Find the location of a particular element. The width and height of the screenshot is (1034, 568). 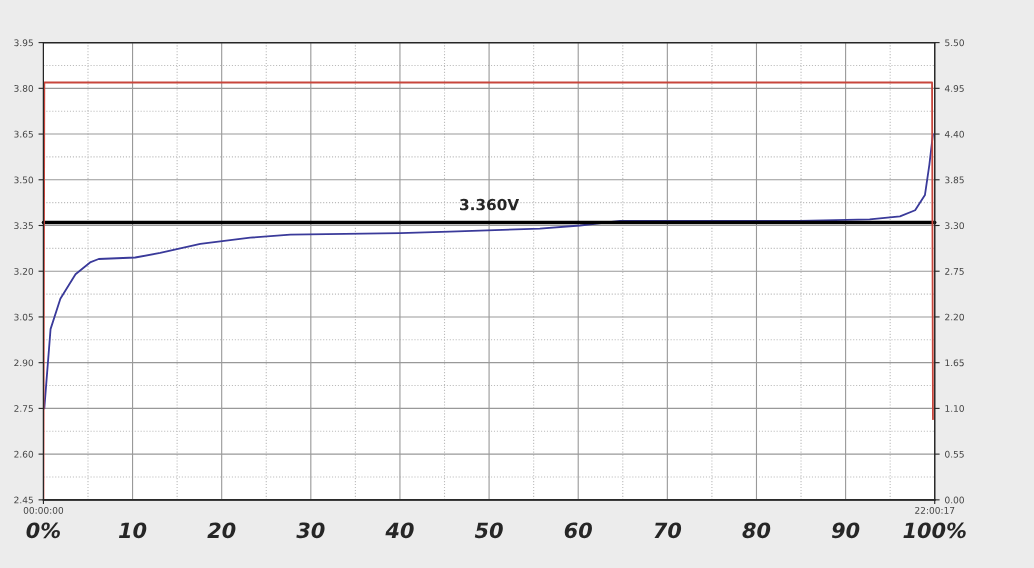

x2-tick-label: 00:00:00 is located at coordinates (43, 510).